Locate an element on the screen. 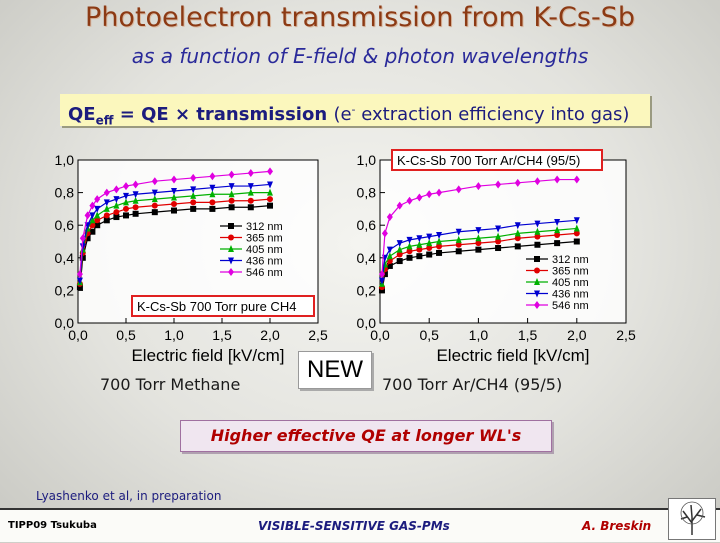 The width and height of the screenshot is (720, 543). chart1-ytick-label: 0,4 is located at coordinates (367, 258).